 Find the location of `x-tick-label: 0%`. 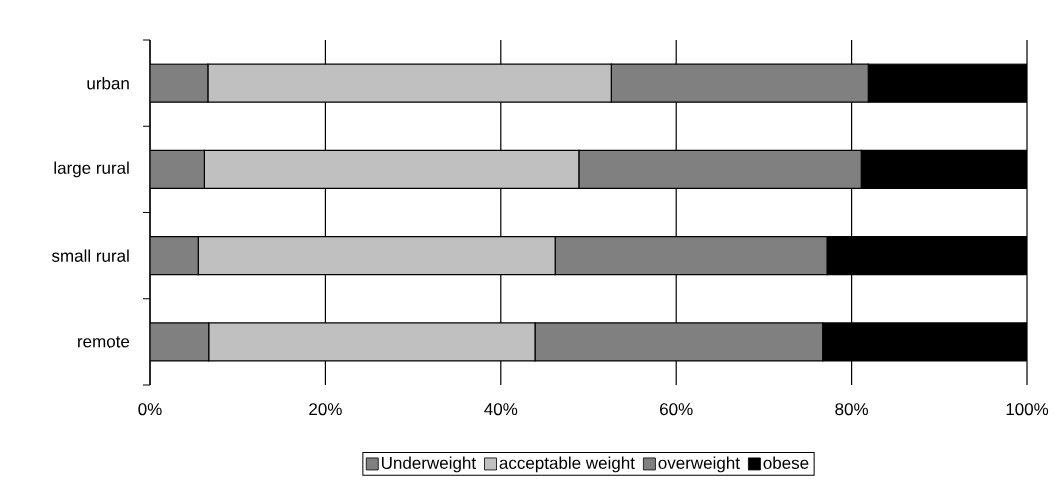

x-tick-label: 0% is located at coordinates (150, 409).